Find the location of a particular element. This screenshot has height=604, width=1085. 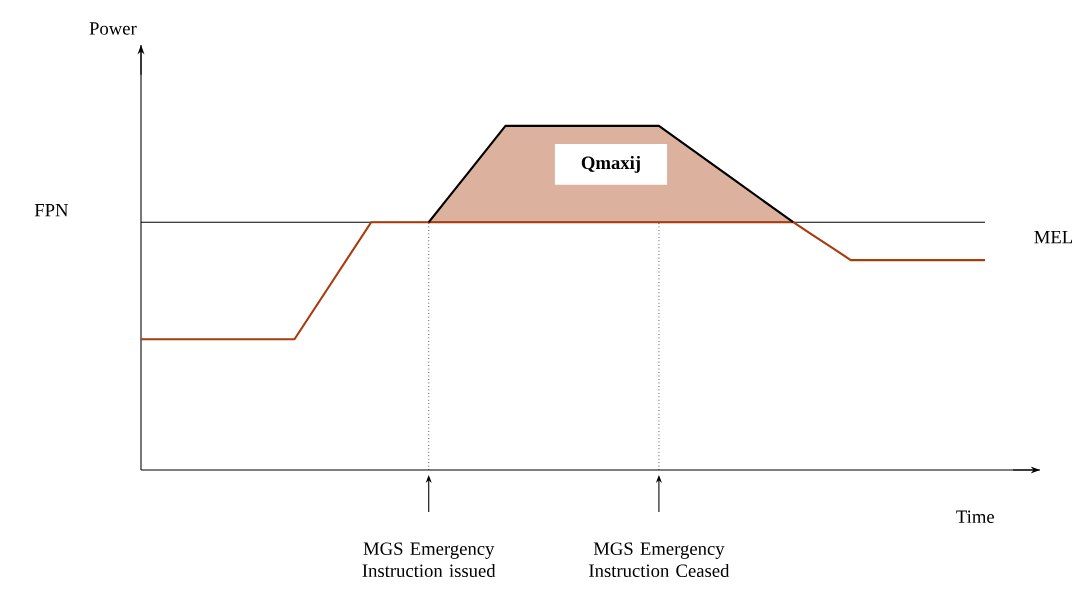

y-axis-title: Power is located at coordinates (113, 28).